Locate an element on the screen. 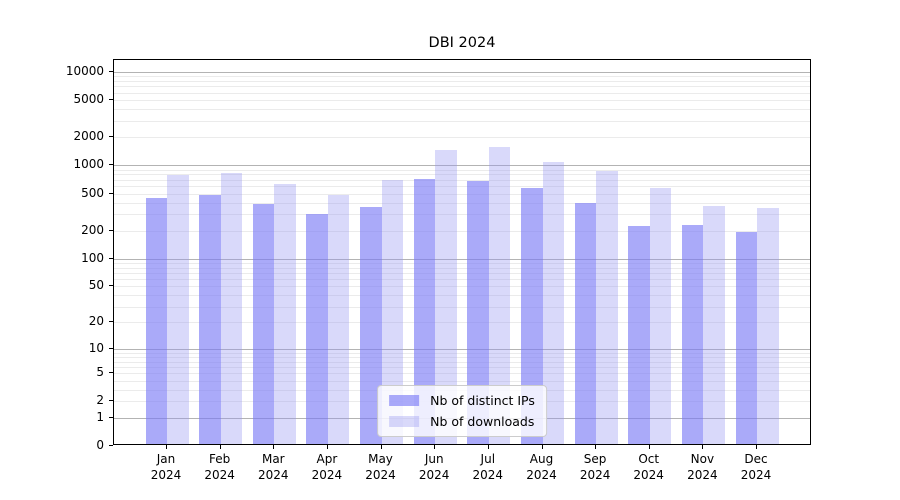 This screenshot has width=900, height=500. x-tick-label: Apr 2024 is located at coordinates (327, 467).